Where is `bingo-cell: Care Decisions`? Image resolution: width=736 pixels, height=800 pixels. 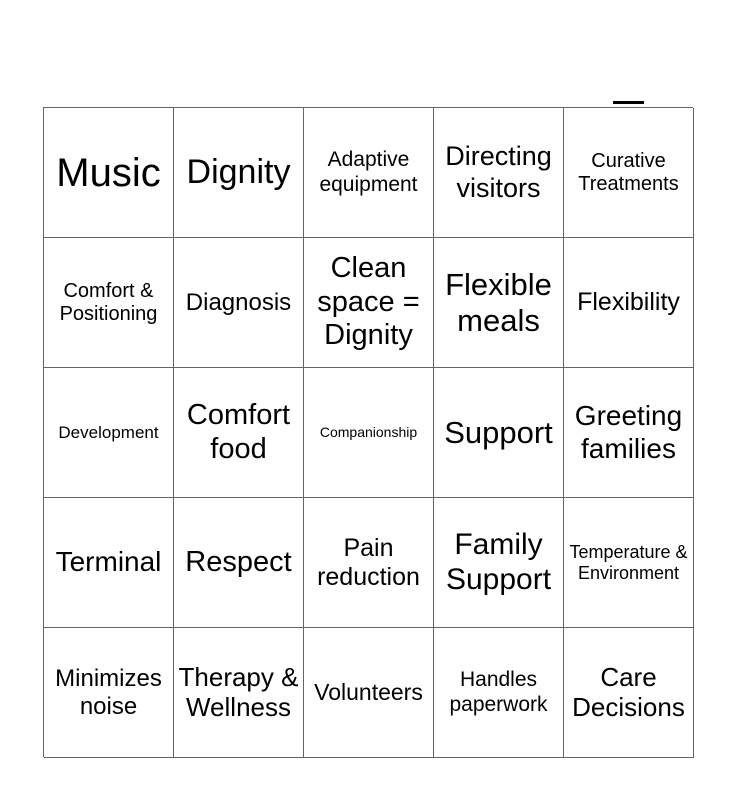
bingo-cell: Care Decisions is located at coordinates (629, 693).